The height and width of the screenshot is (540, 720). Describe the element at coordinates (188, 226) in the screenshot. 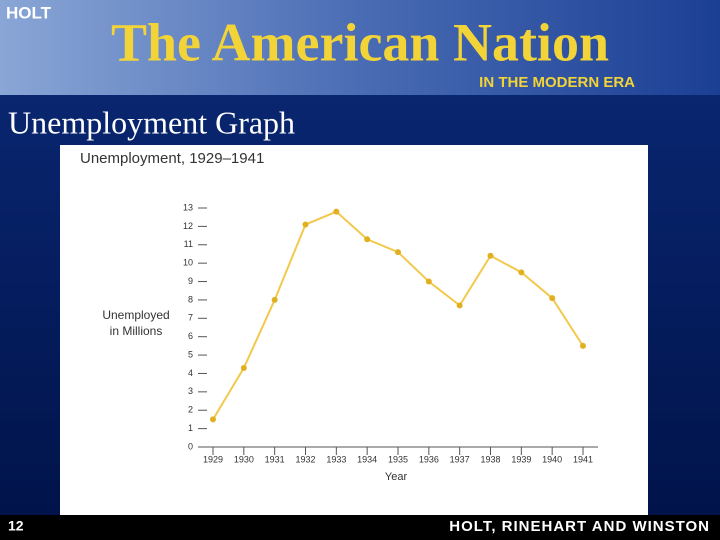

I see `y-tick-label: 12` at that location.